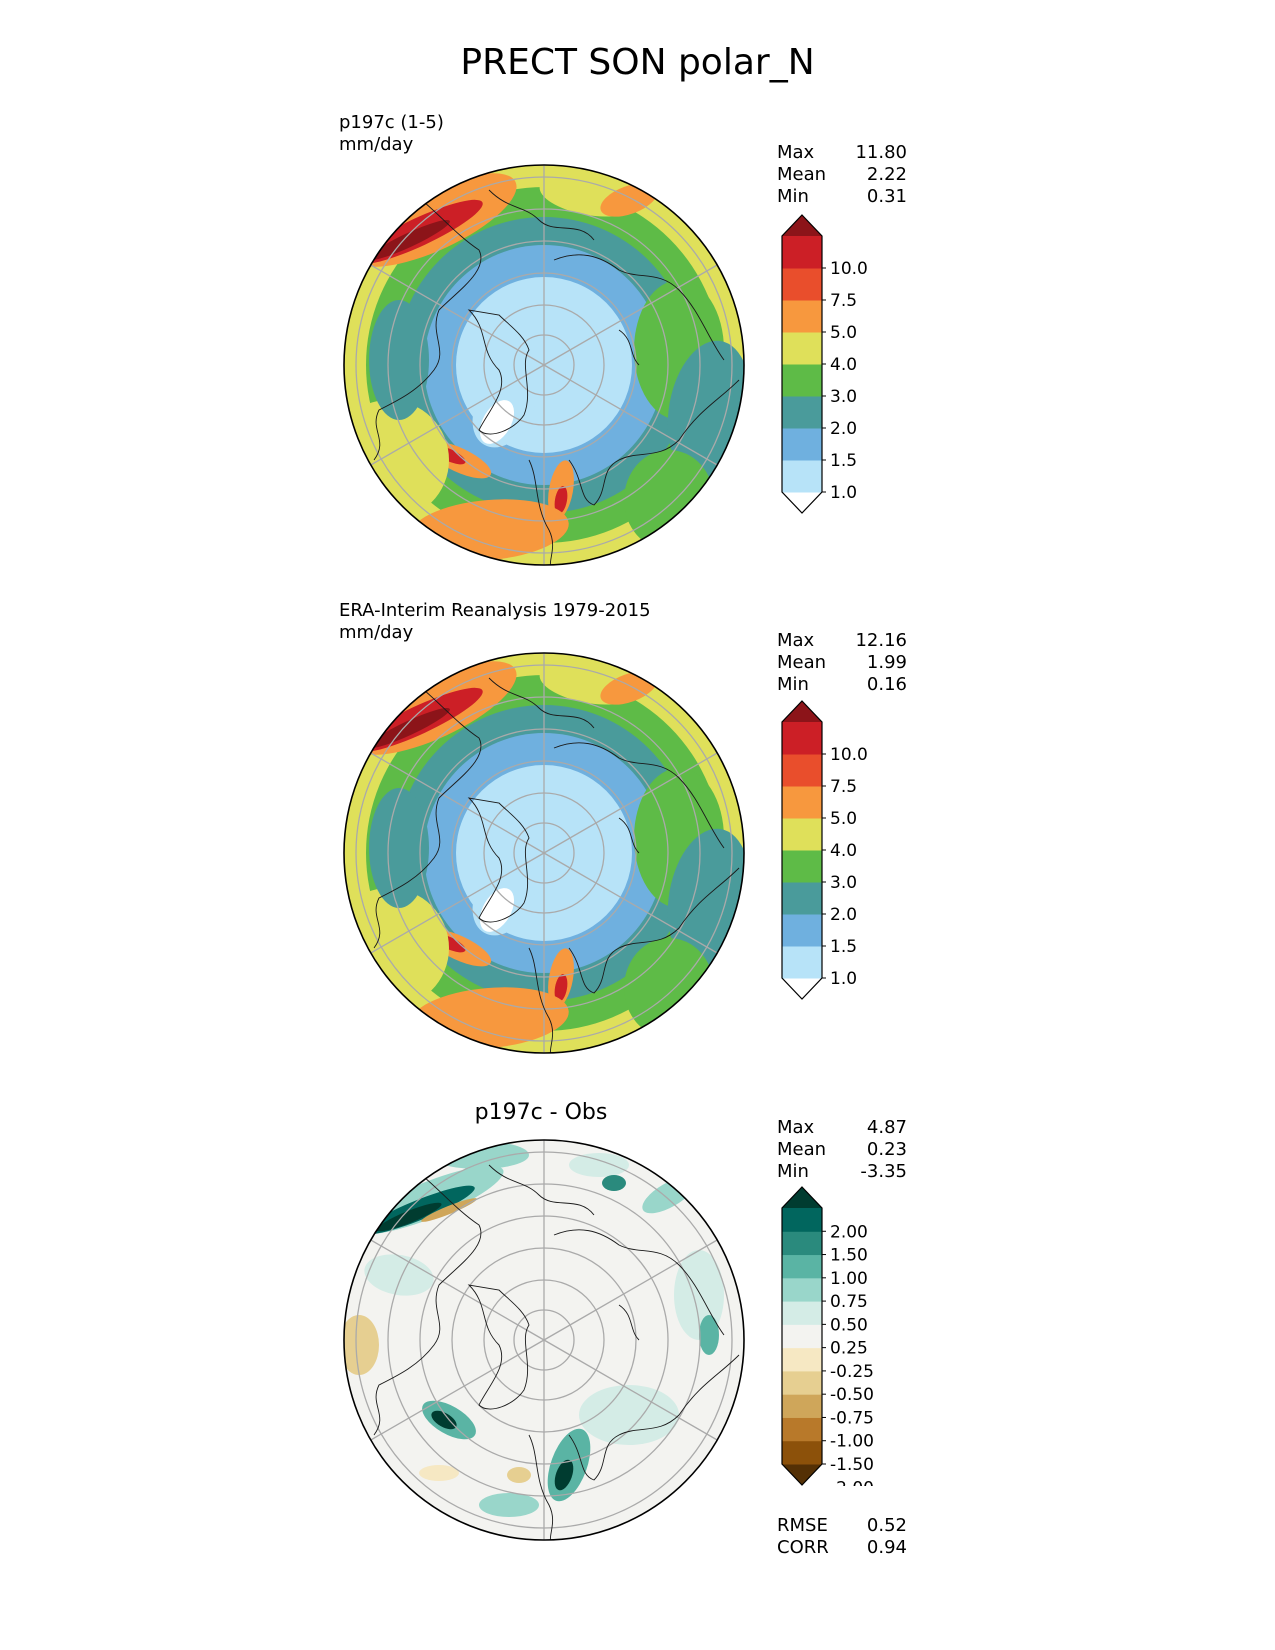  What do you see at coordinates (852, 1395) in the screenshot?
I see `colorbar-tick-label: -0.50` at bounding box center [852, 1395].